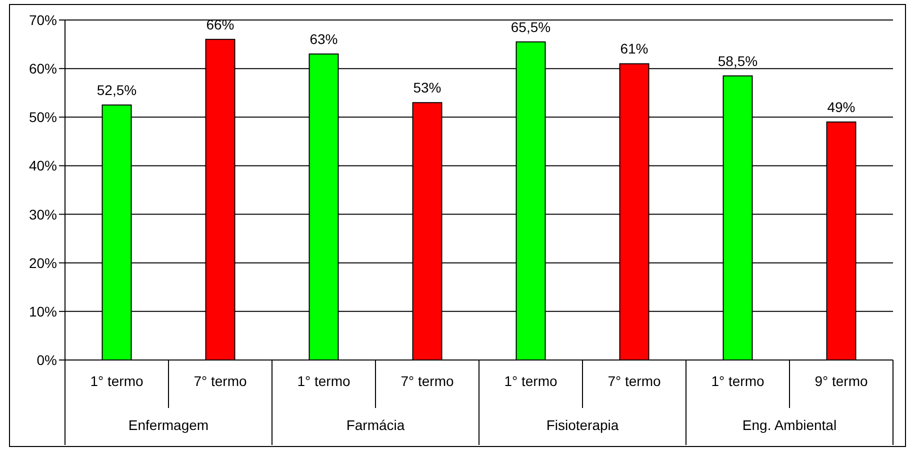 Image resolution: width=909 pixels, height=453 pixels. I want to click on text: Farmácia, so click(375, 425).